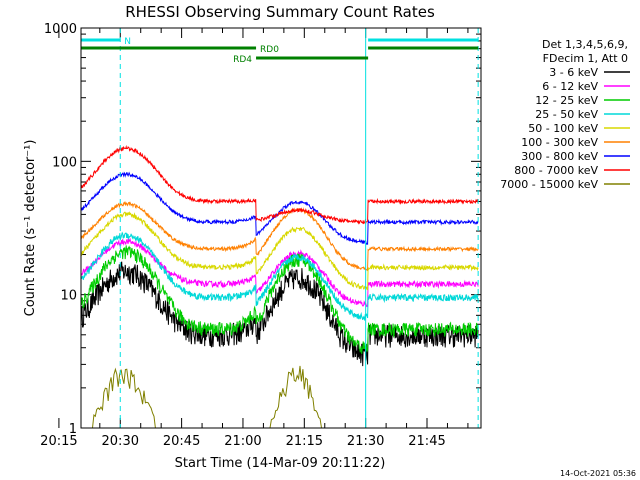 This screenshot has width=640, height=480. Describe the element at coordinates (570, 86) in the screenshot. I see `legend-entry-label: 6 - 12 keV` at that location.